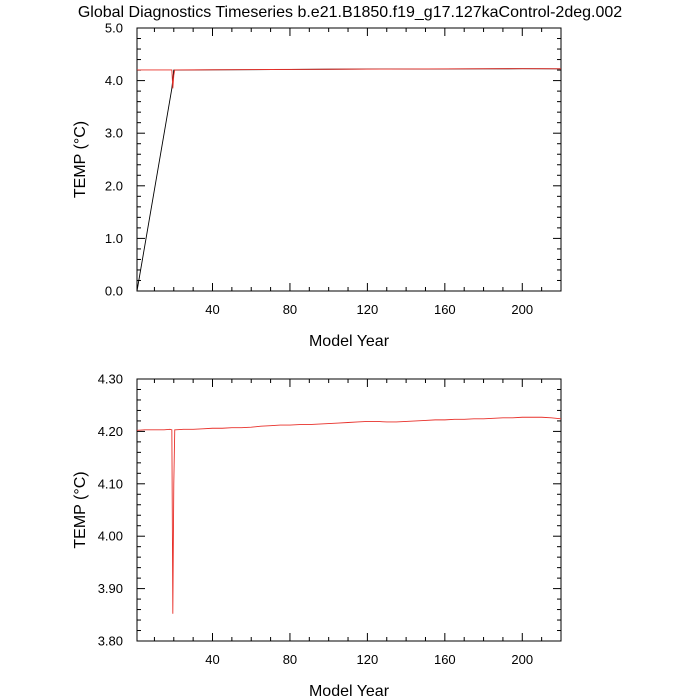 This screenshot has width=700, height=700. I want to click on y-tick-label: 4.00, so click(110, 536).